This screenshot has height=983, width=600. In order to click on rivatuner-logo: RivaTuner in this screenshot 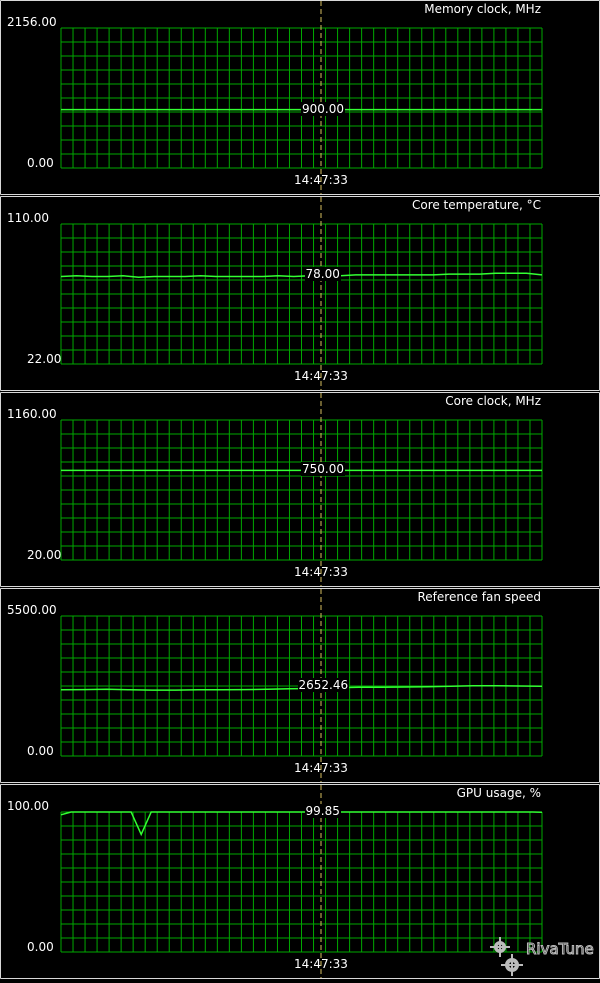, I will do `click(545, 957)`.